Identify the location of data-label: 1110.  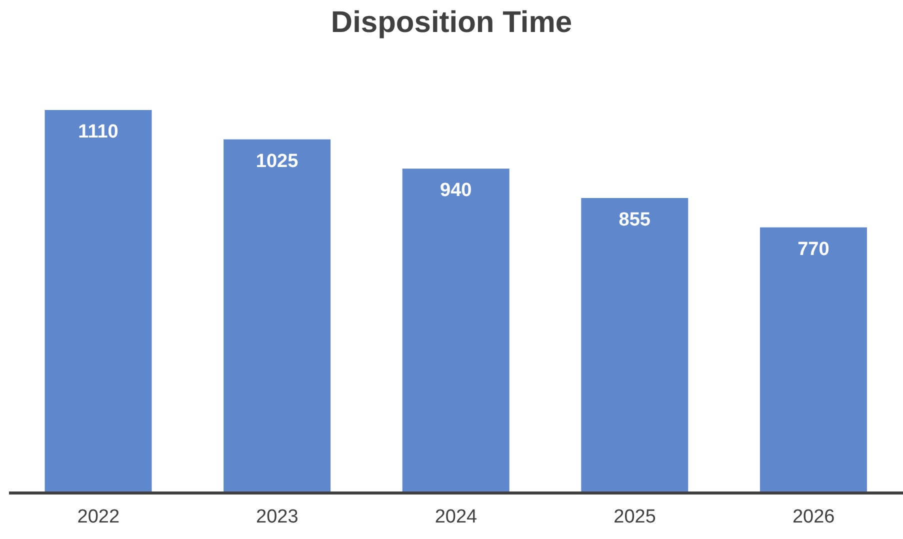
(98, 131).